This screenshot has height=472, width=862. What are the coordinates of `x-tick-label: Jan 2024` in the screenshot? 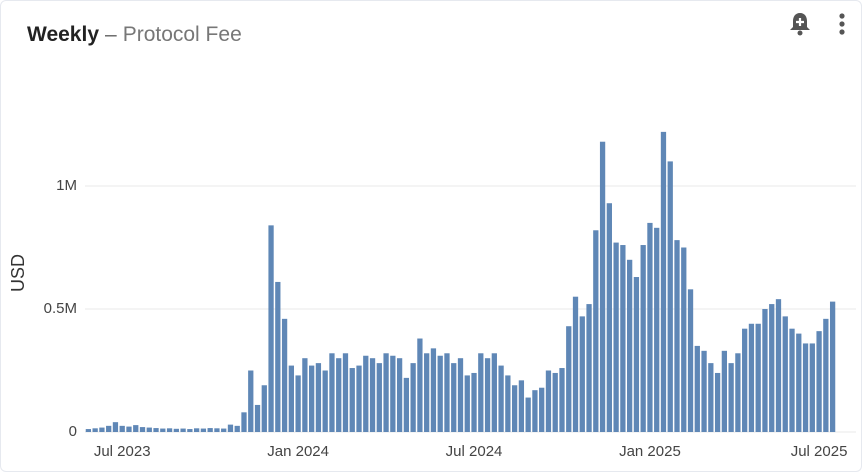 It's located at (298, 451).